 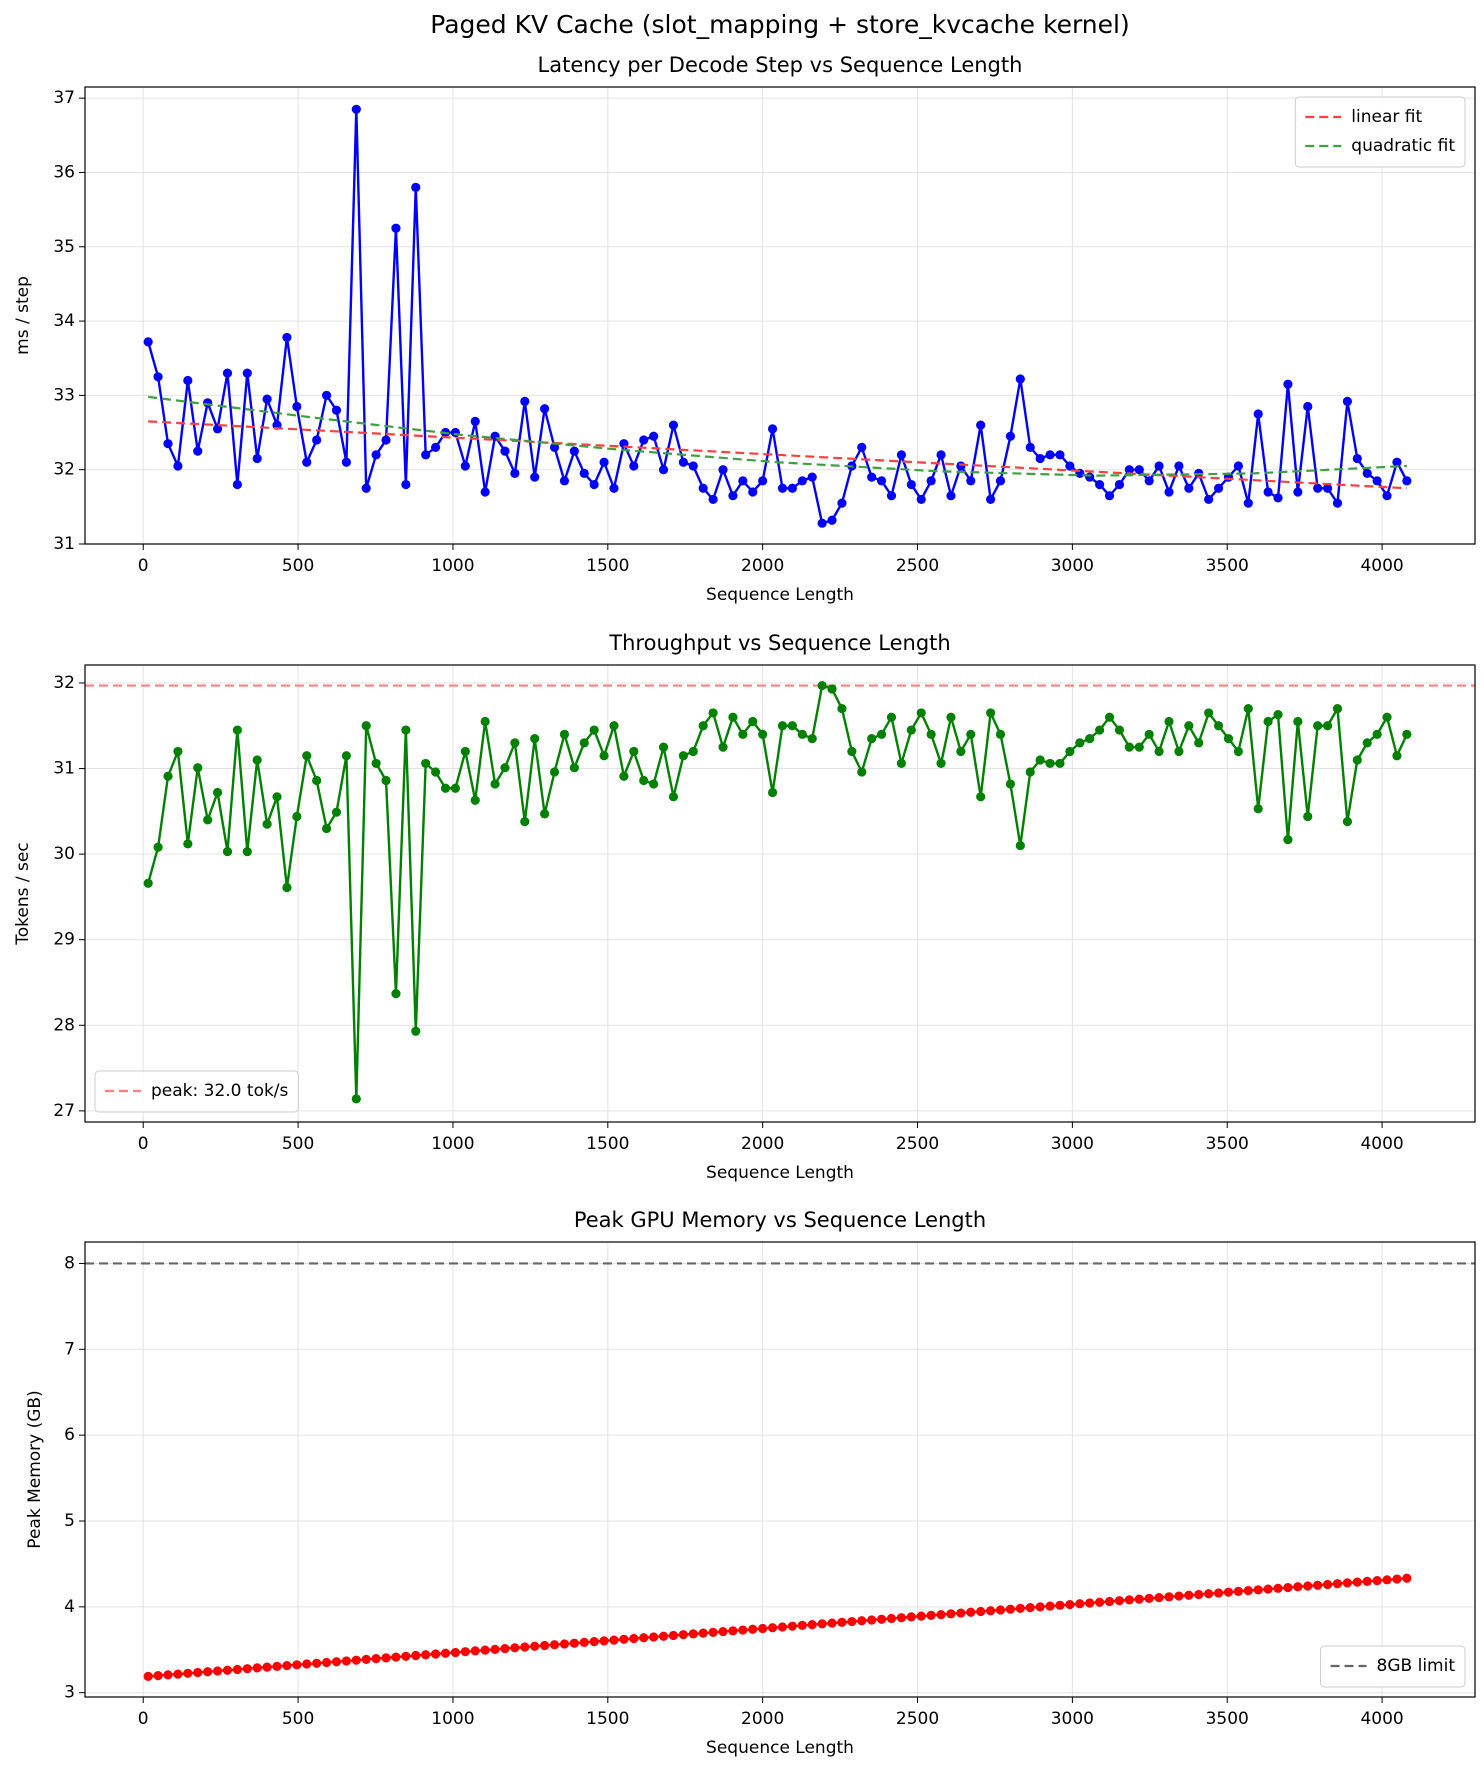 What do you see at coordinates (69, 1349) in the screenshot?
I see `y-tick-label: 7` at bounding box center [69, 1349].